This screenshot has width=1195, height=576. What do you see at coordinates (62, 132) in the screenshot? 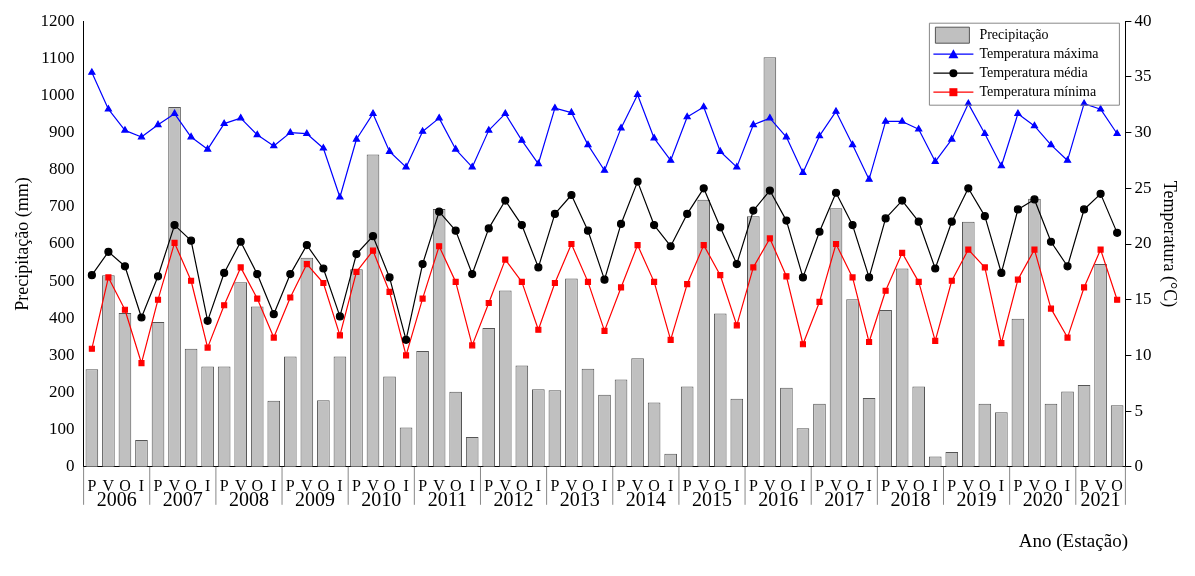
I see `y-tick-label: 900` at bounding box center [62, 132].